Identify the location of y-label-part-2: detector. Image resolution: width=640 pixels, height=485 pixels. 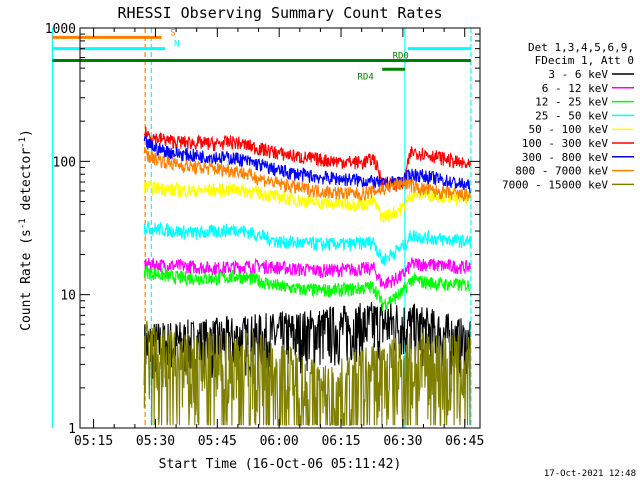
(26, 183).